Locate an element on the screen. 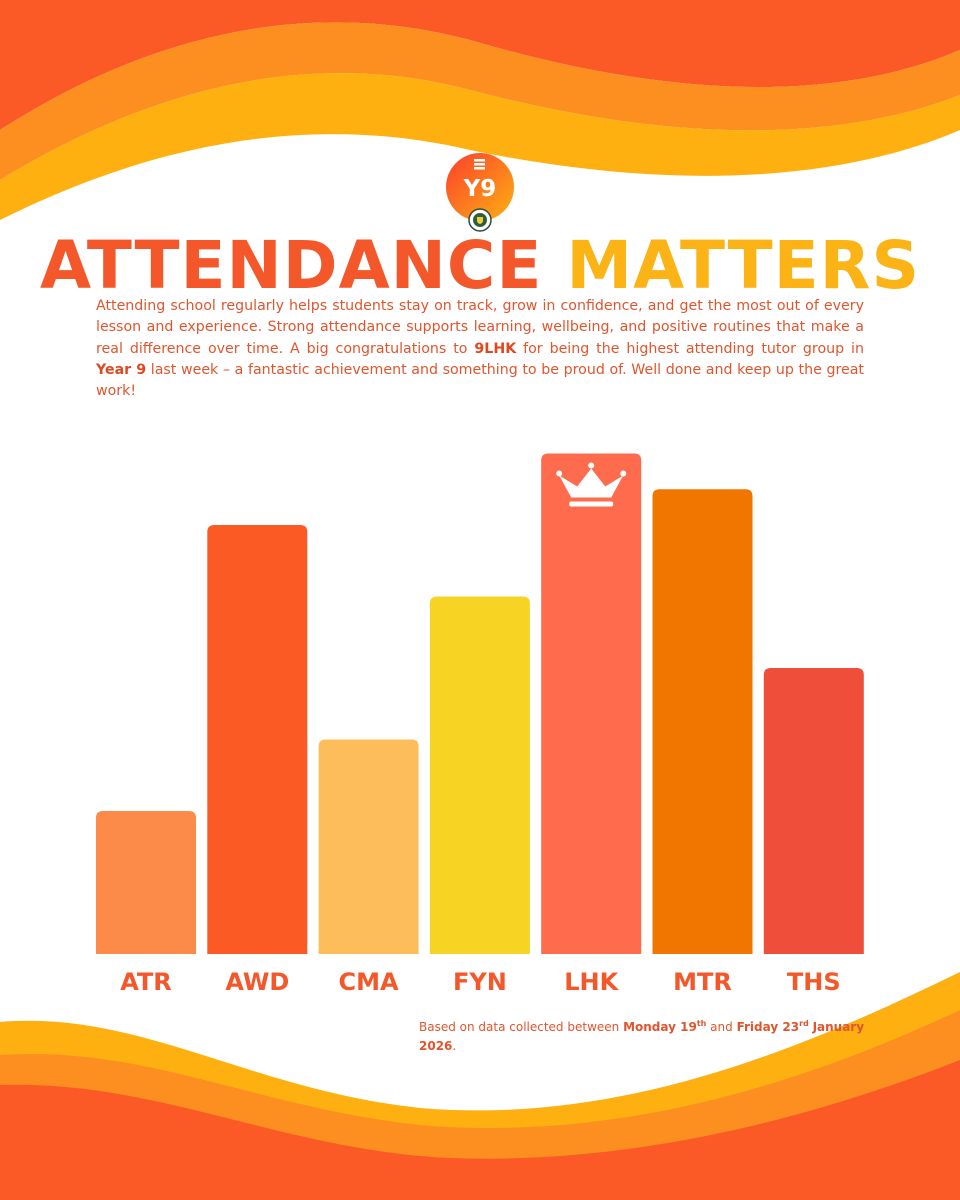  bar-lhk is located at coordinates (591, 703).